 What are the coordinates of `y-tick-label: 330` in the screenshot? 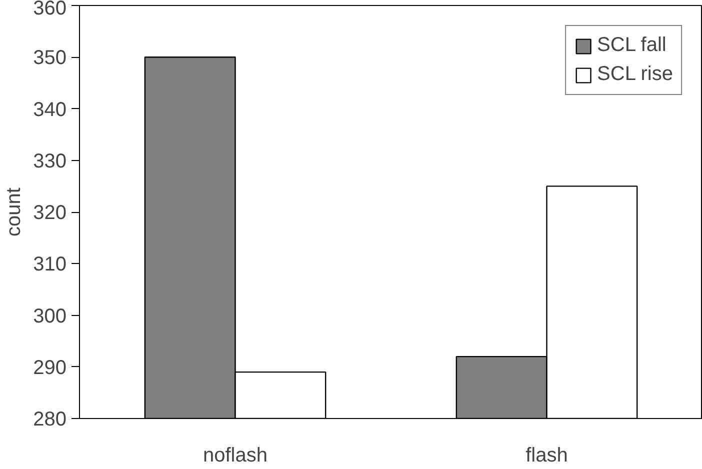 It's located at (50, 161).